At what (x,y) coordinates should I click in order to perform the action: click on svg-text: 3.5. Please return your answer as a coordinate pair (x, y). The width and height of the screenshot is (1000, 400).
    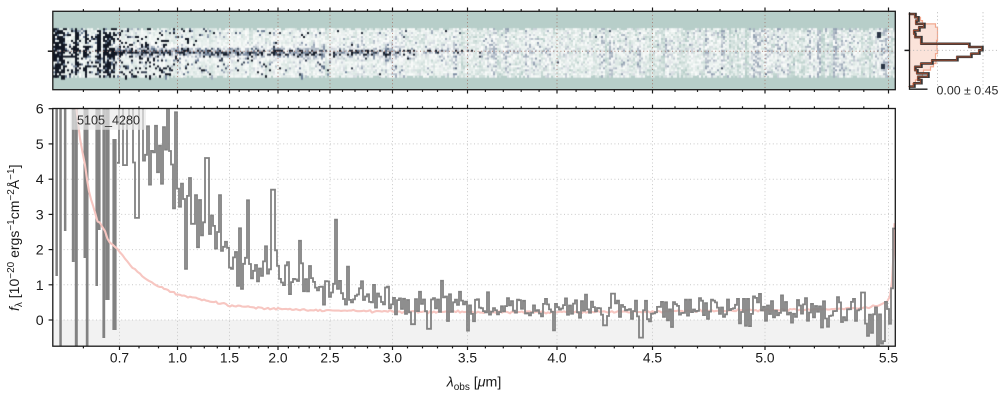
    Looking at the image, I should click on (468, 358).